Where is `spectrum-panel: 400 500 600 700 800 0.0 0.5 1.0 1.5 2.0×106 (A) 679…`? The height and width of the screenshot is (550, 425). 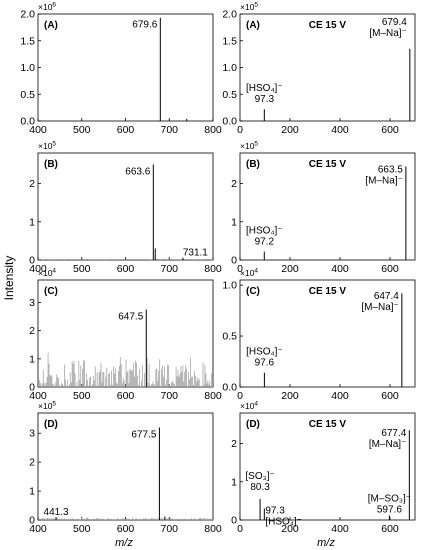 spectrum-panel: 400 500 600 700 800 0.0 0.5 1.0 1.5 2.0×106 (A) 679… is located at coordinates (121, 69).